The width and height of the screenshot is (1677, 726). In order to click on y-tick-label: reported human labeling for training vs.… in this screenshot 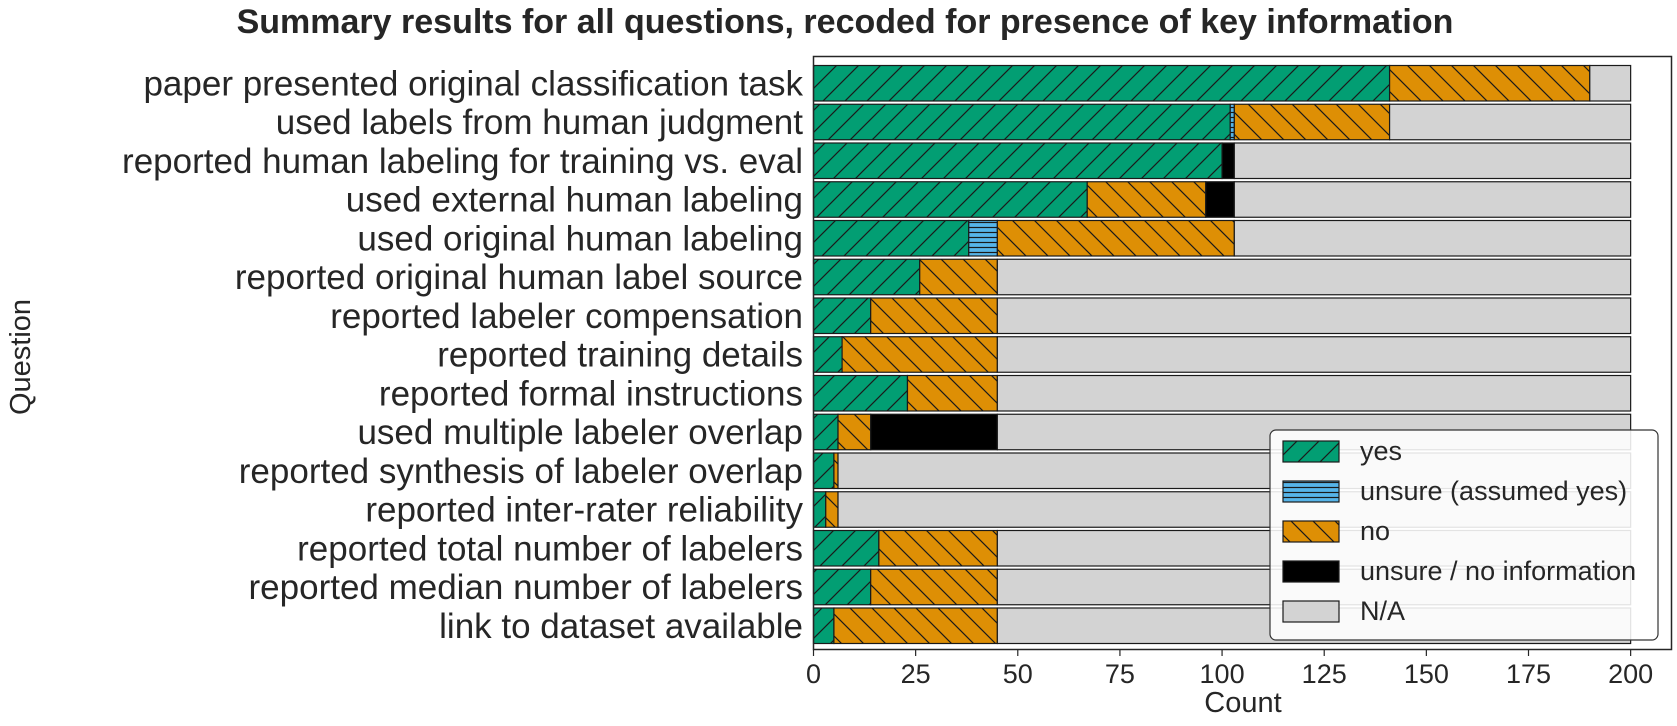, I will do `click(462, 161)`.